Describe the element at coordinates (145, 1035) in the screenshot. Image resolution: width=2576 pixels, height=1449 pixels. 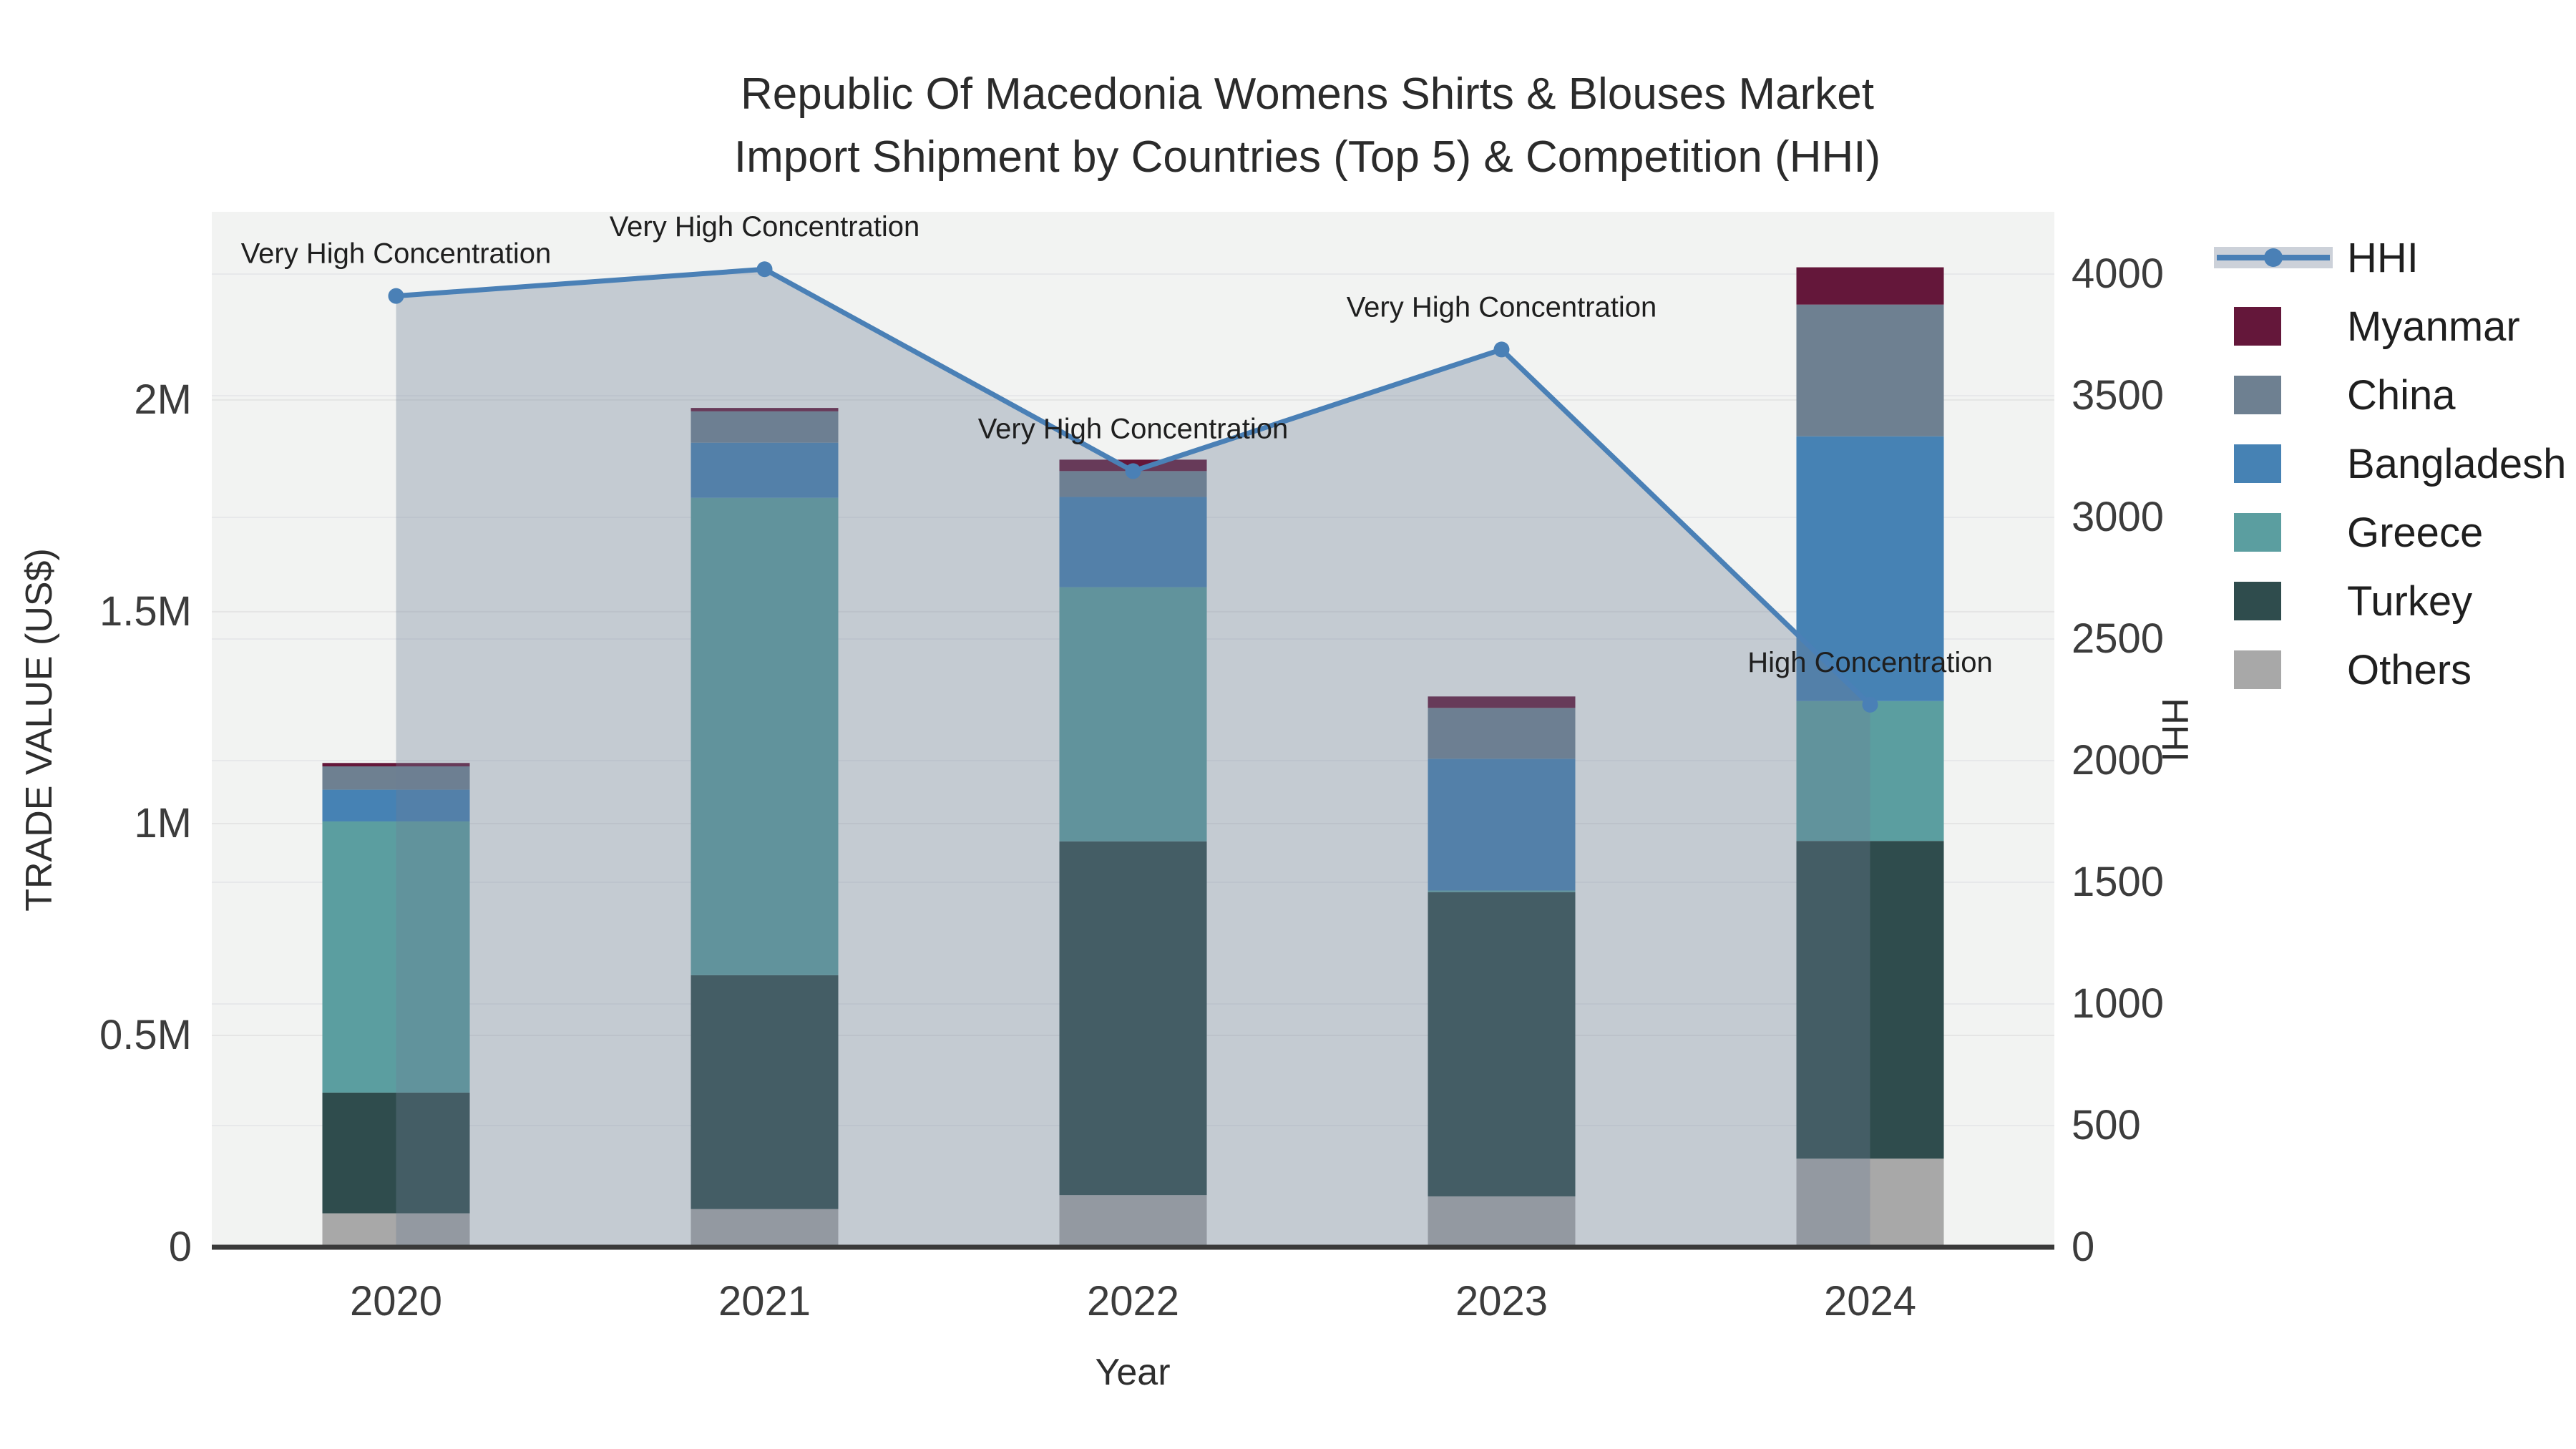
I see `y-left-tick-0.5M: 0.5M` at that location.